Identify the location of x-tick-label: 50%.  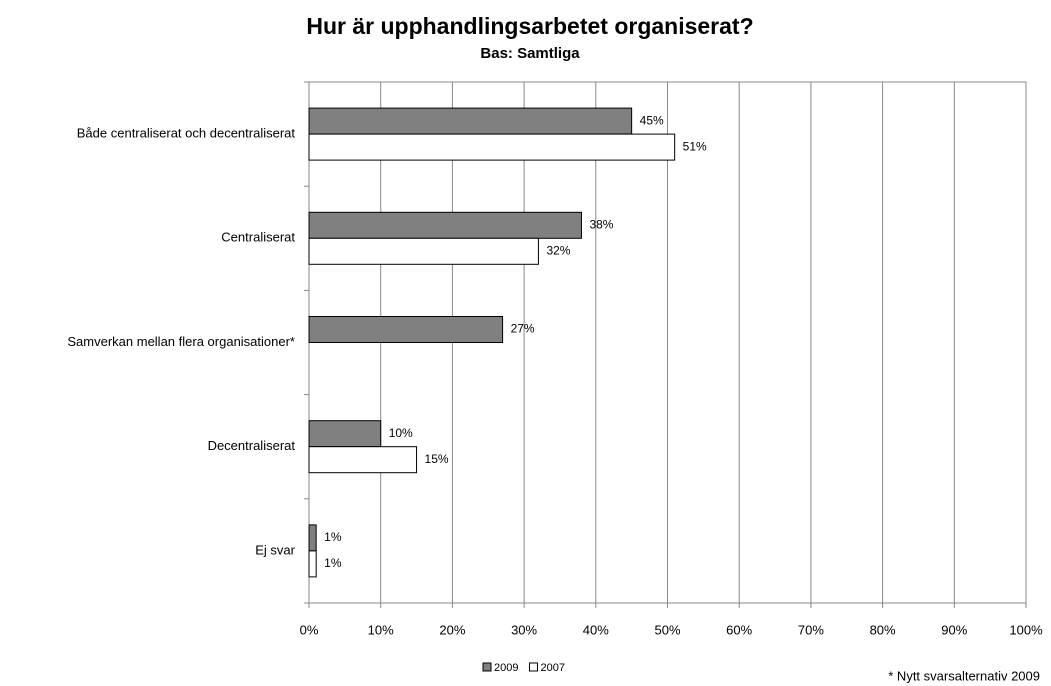
(667, 629).